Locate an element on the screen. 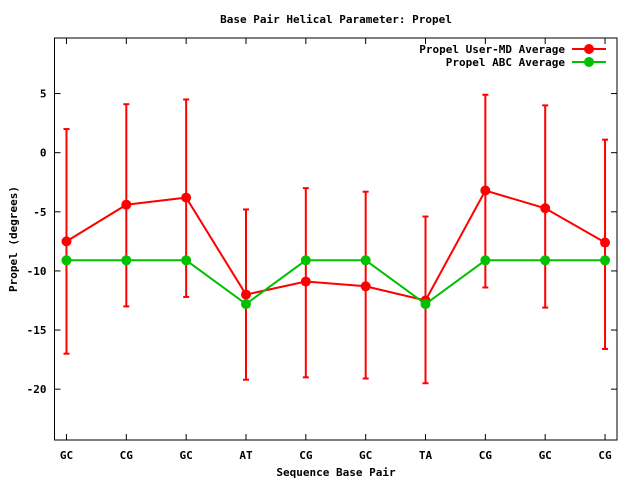 This screenshot has height=480, width=640. y-tick-label: -5 is located at coordinates (39, 212).